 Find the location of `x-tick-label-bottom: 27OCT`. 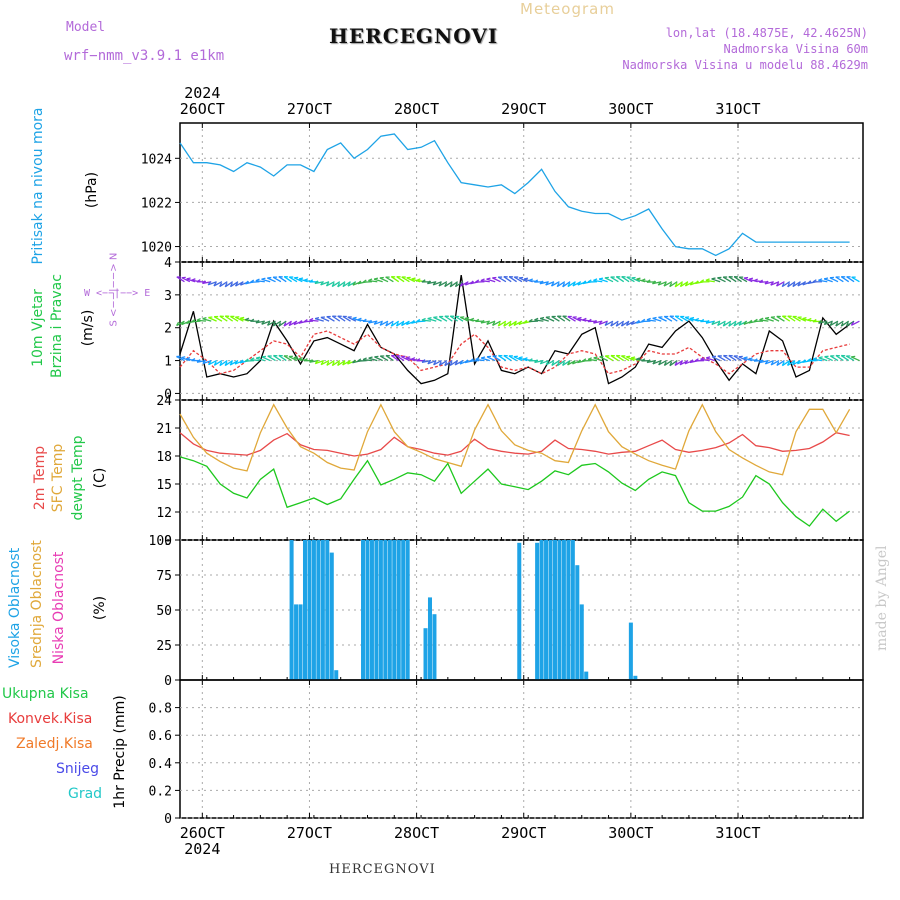

x-tick-label-bottom: 27OCT is located at coordinates (309, 833).